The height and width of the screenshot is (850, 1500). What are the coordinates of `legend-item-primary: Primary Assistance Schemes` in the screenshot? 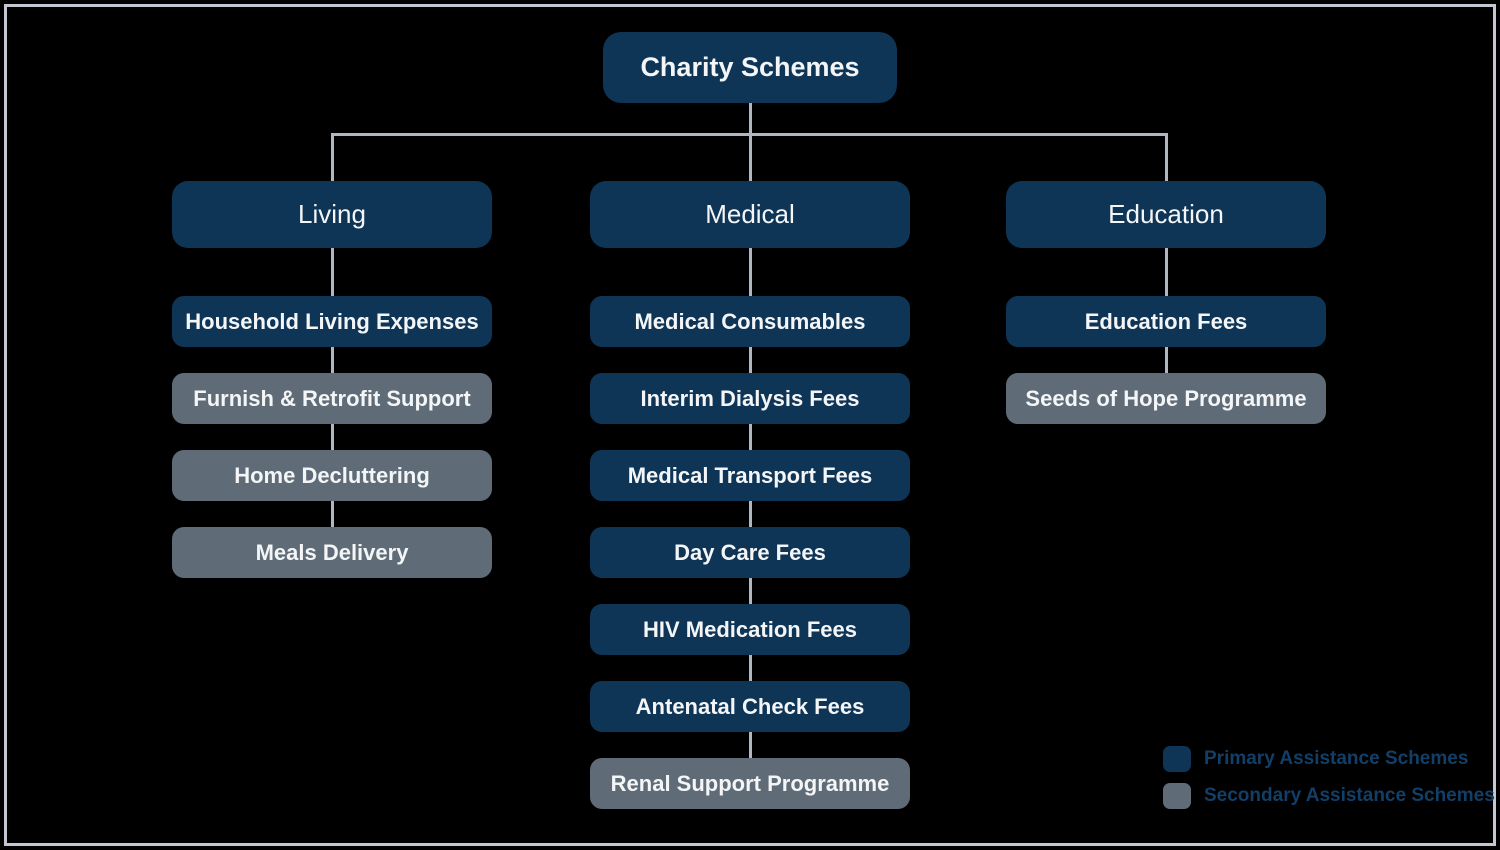 It's located at (1328, 759).